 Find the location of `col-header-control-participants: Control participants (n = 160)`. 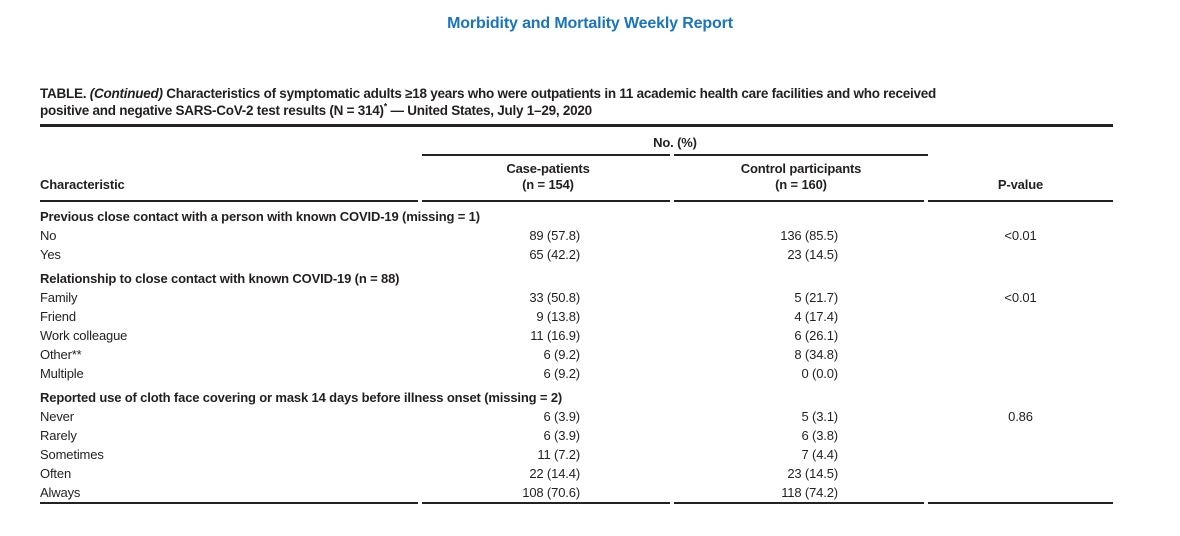

col-header-control-participants: Control participants (n = 160) is located at coordinates (801, 178).